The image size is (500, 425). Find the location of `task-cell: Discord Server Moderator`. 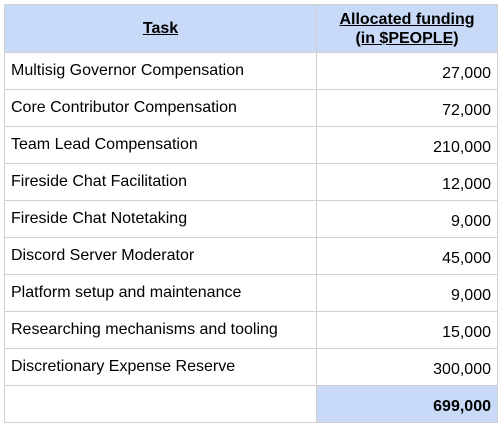

task-cell: Discord Server Moderator is located at coordinates (160, 256).